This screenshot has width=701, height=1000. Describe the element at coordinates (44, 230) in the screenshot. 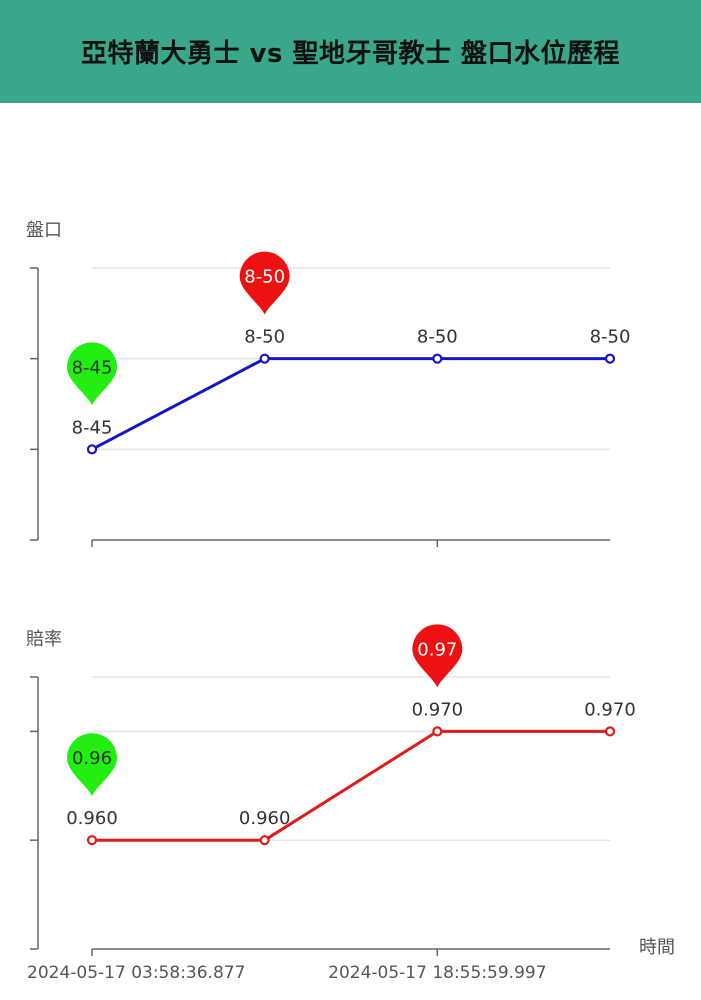

I see `y-axis-title: 盤口` at that location.